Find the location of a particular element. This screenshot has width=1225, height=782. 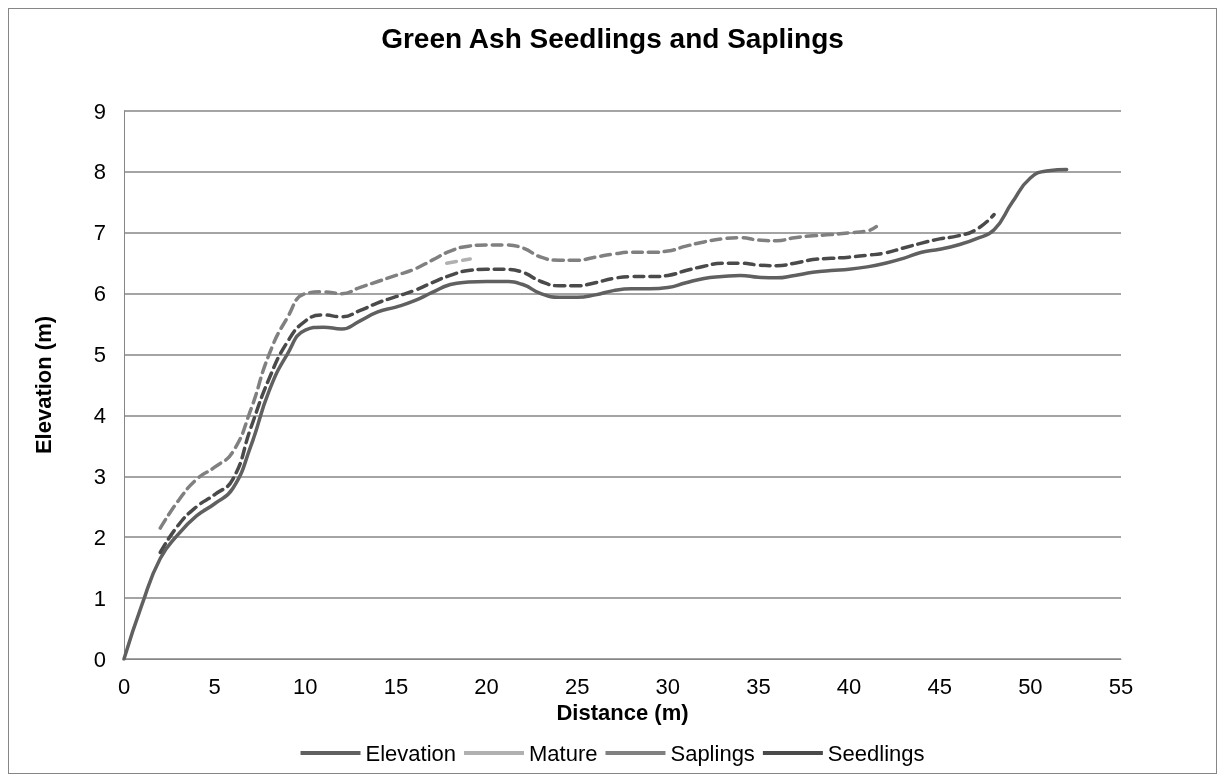

x-tick-label: 25 is located at coordinates (577, 686).